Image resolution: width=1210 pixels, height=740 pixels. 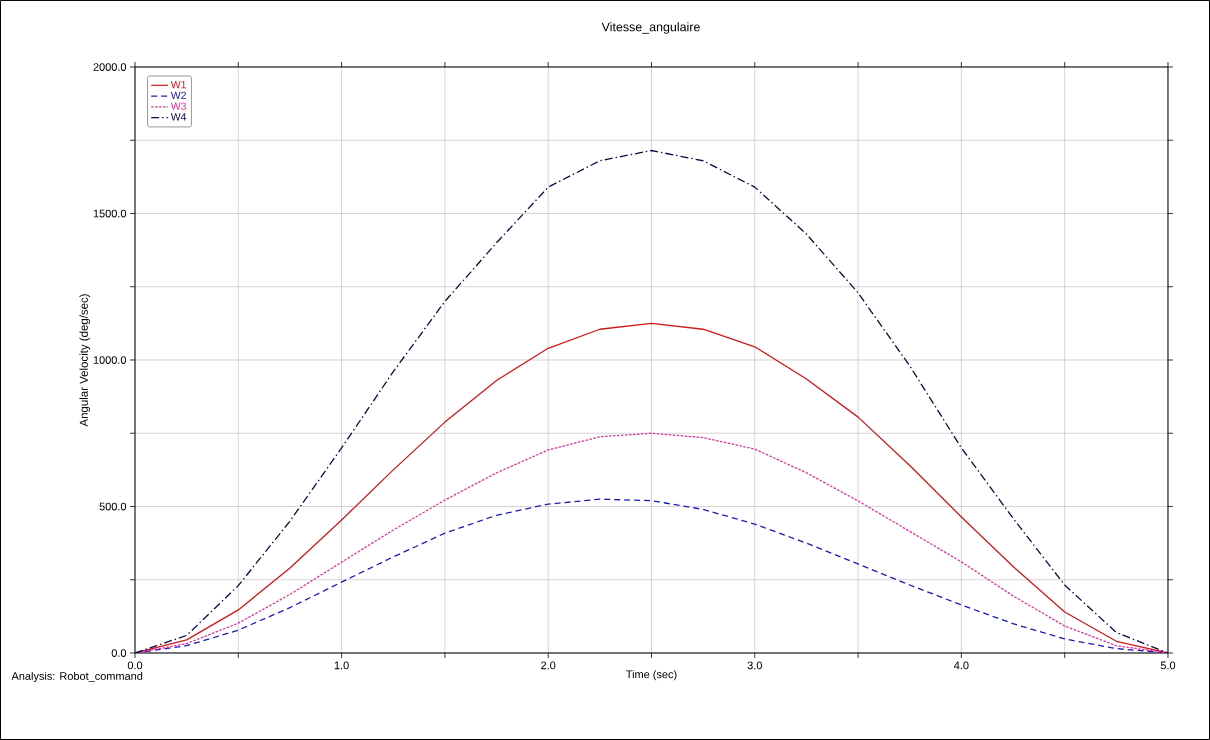 What do you see at coordinates (341, 665) in the screenshot?
I see `x-tick-label: 1.0` at bounding box center [341, 665].